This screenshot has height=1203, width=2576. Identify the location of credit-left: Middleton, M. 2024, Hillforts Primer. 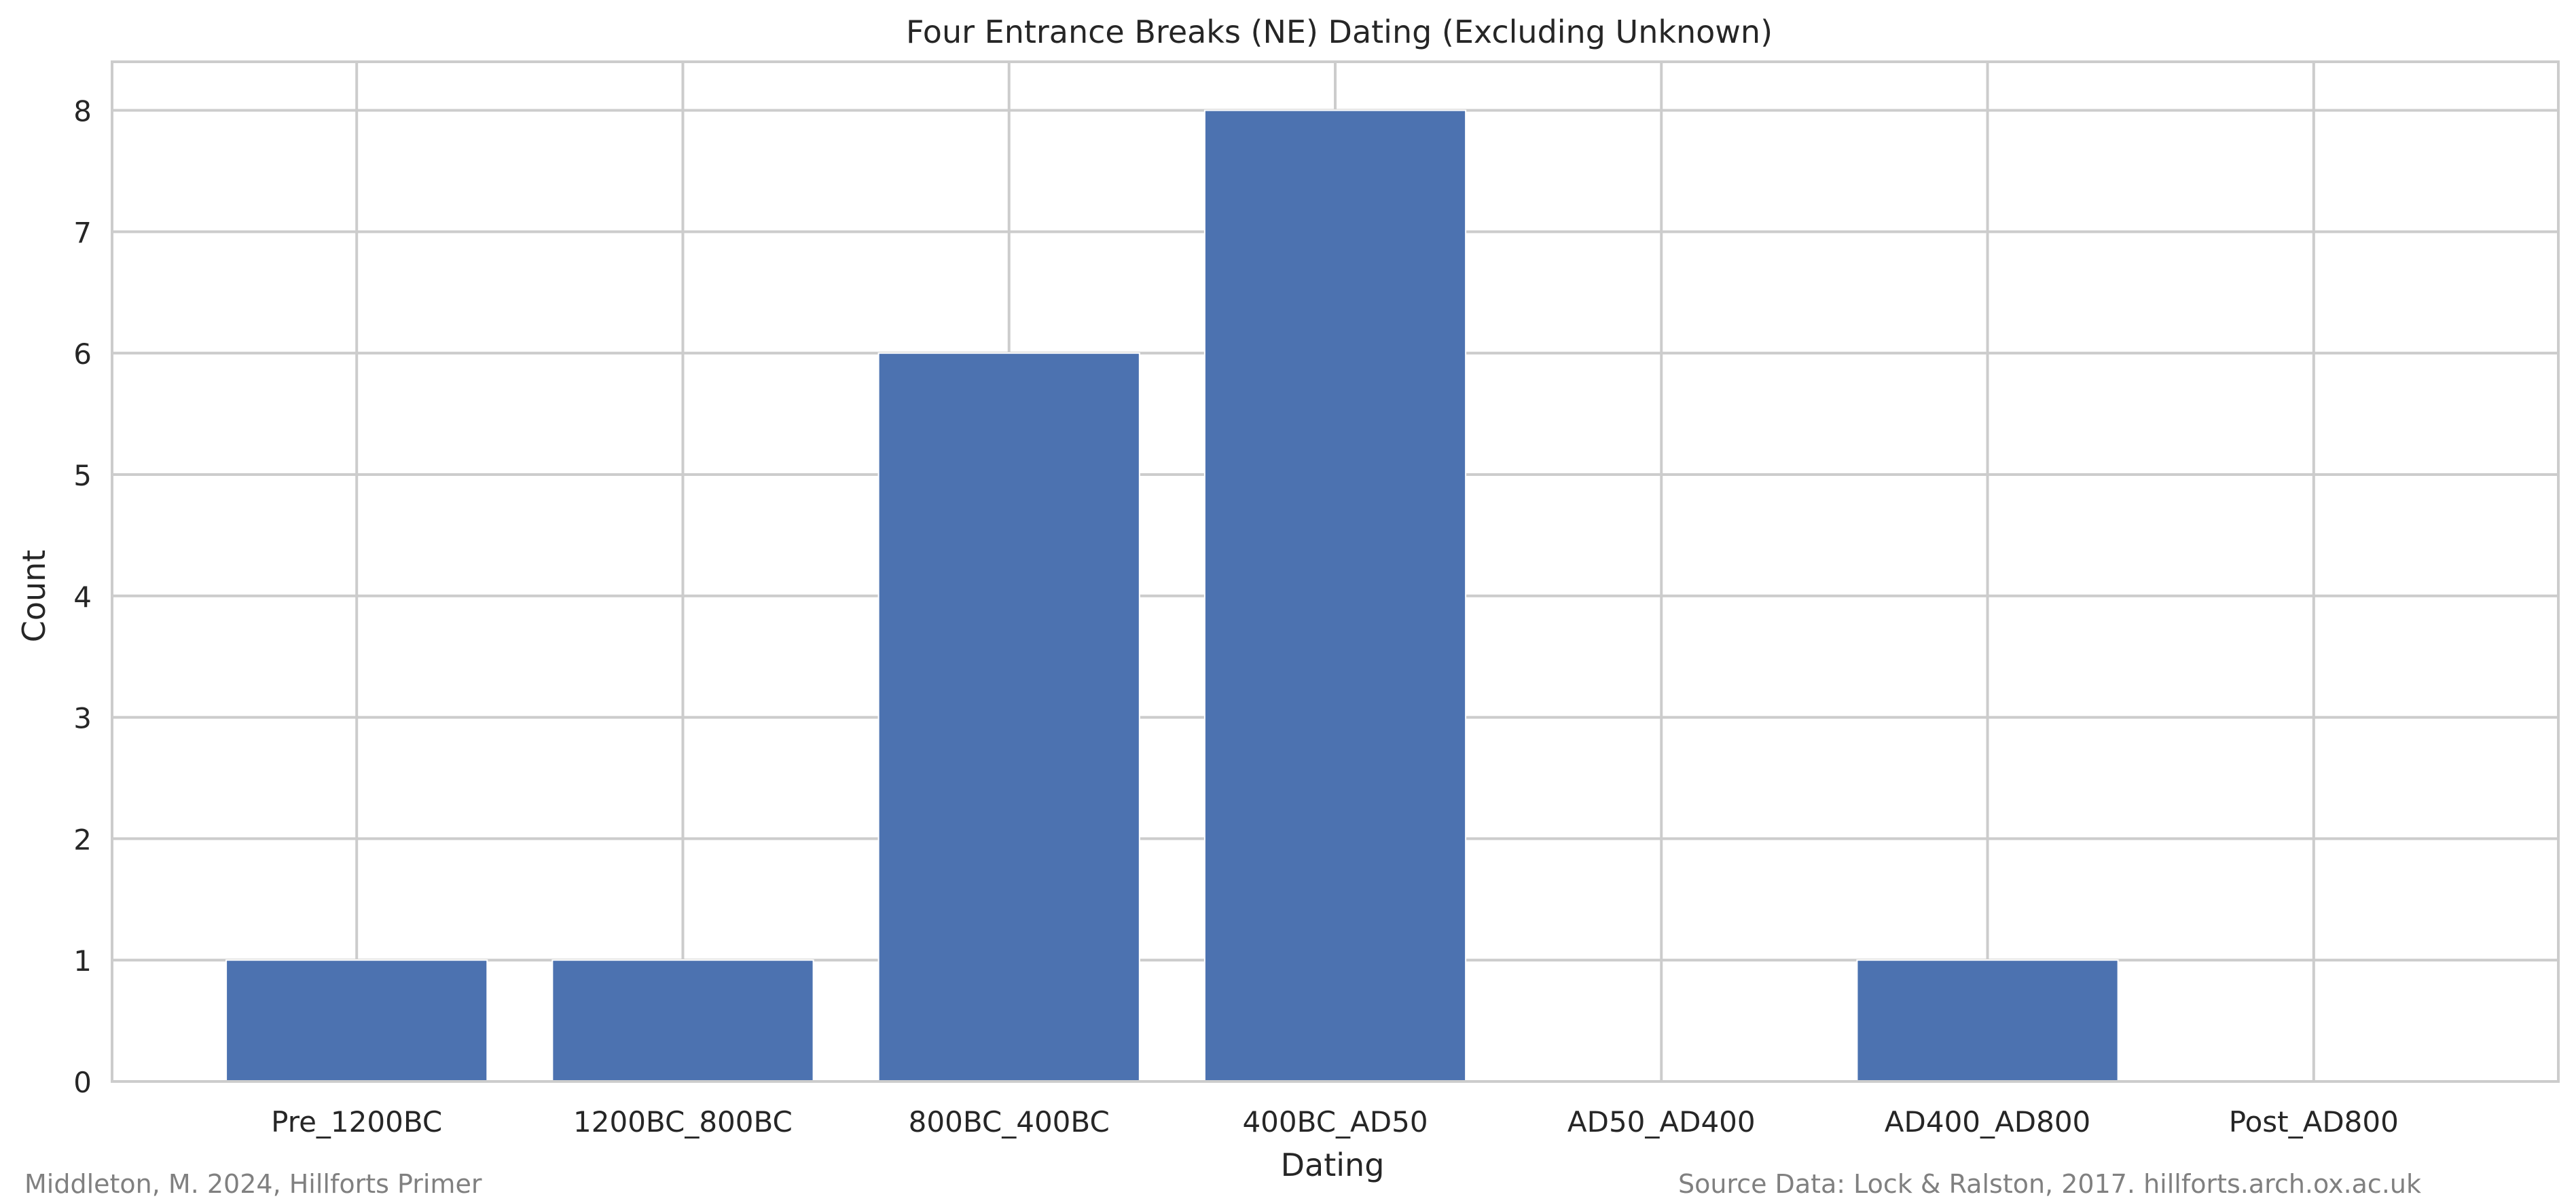
(253, 1184).